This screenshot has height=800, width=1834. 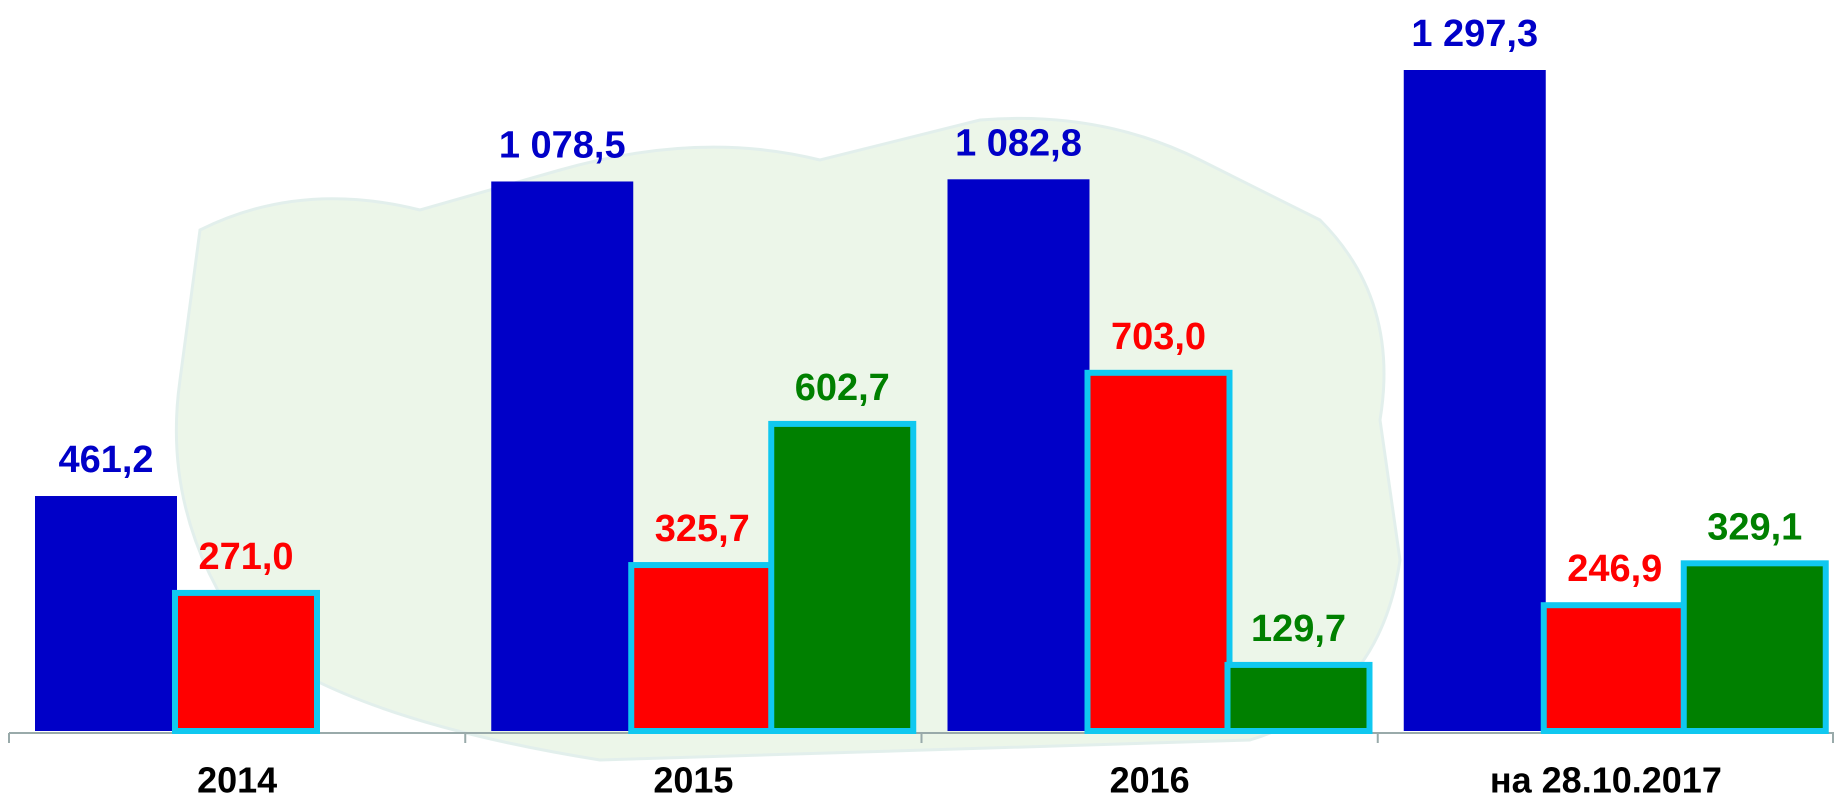 I want to click on value-label: 602,7, so click(x=842, y=388).